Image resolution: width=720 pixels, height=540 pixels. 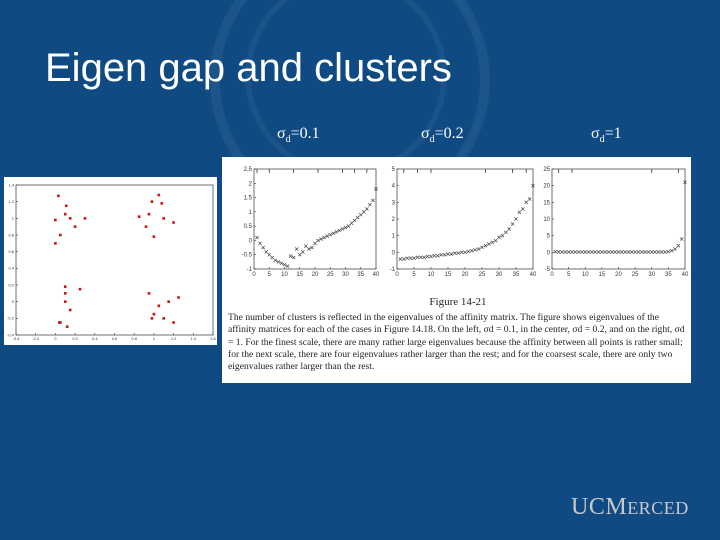 I want to click on x-tick-label: 1, so click(x=154, y=338).